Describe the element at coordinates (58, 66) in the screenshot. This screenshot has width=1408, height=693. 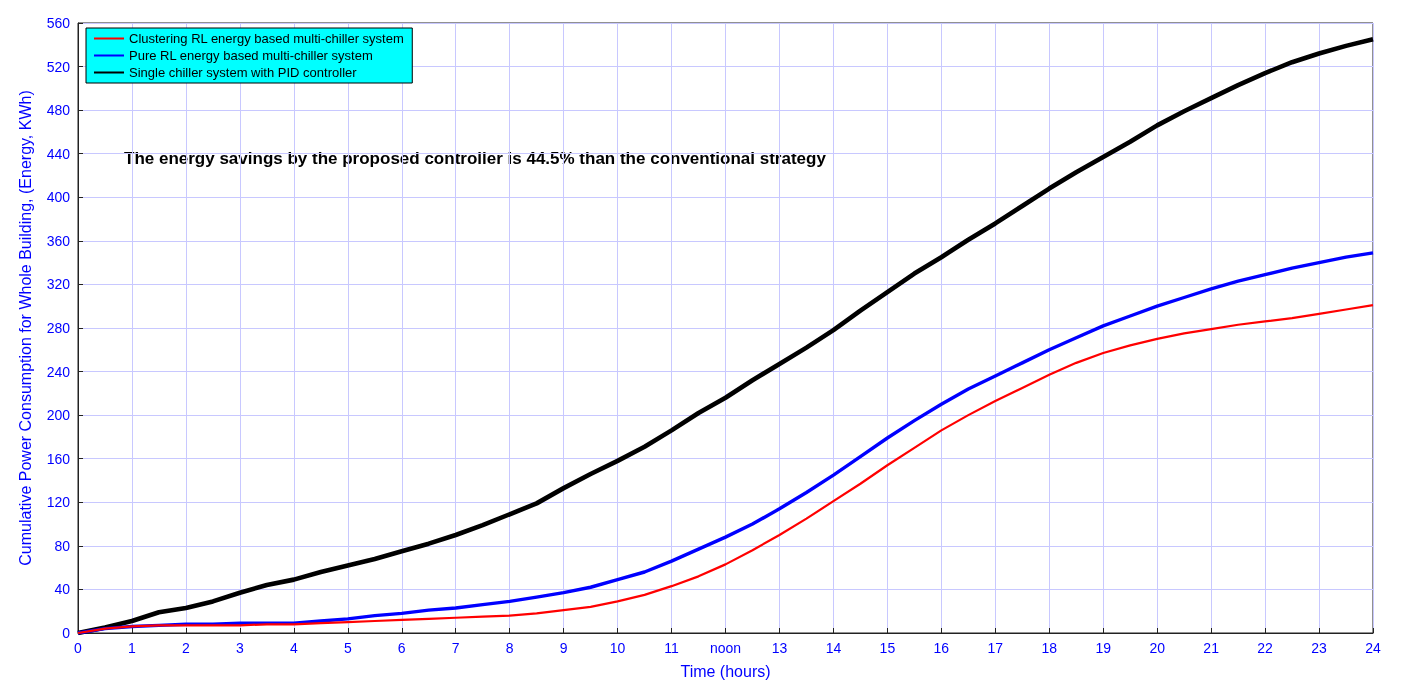
I see `y-tick-label: 520` at that location.